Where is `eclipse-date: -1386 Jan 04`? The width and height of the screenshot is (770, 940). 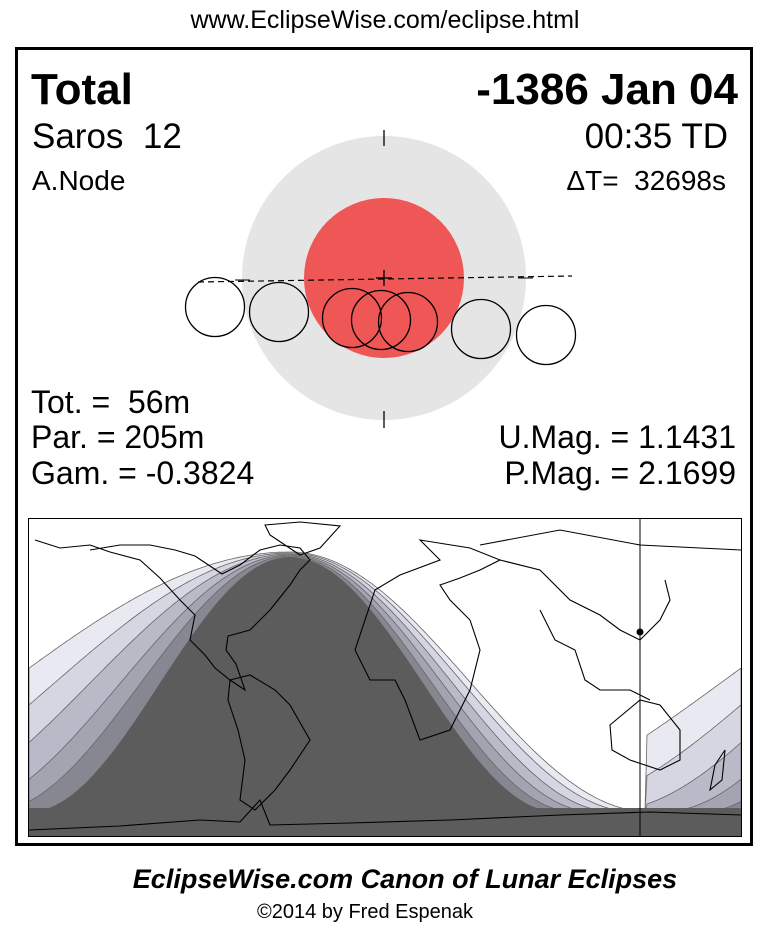 eclipse-date: -1386 Jan 04 is located at coordinates (607, 89).